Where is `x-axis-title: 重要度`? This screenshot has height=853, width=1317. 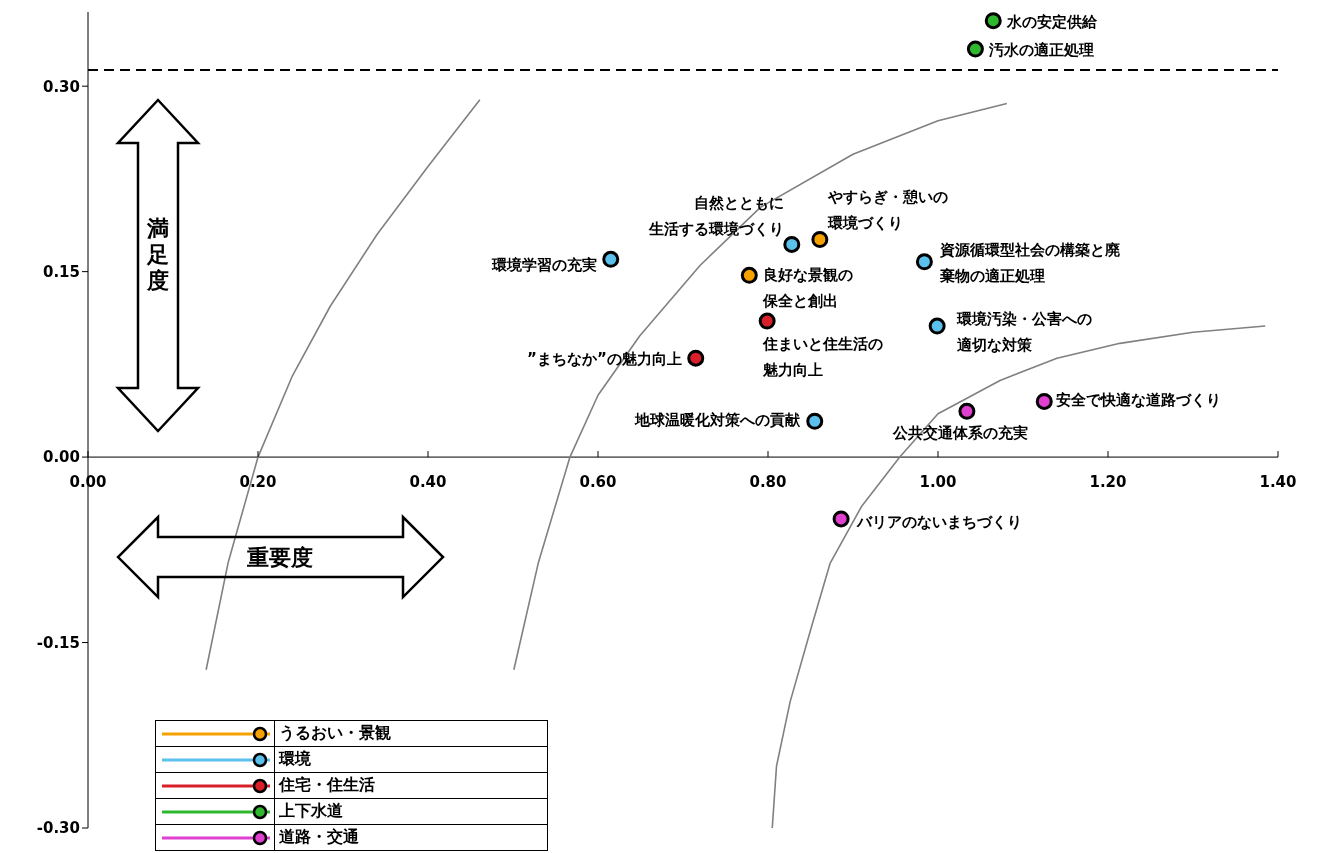 x-axis-title: 重要度 is located at coordinates (279, 558).